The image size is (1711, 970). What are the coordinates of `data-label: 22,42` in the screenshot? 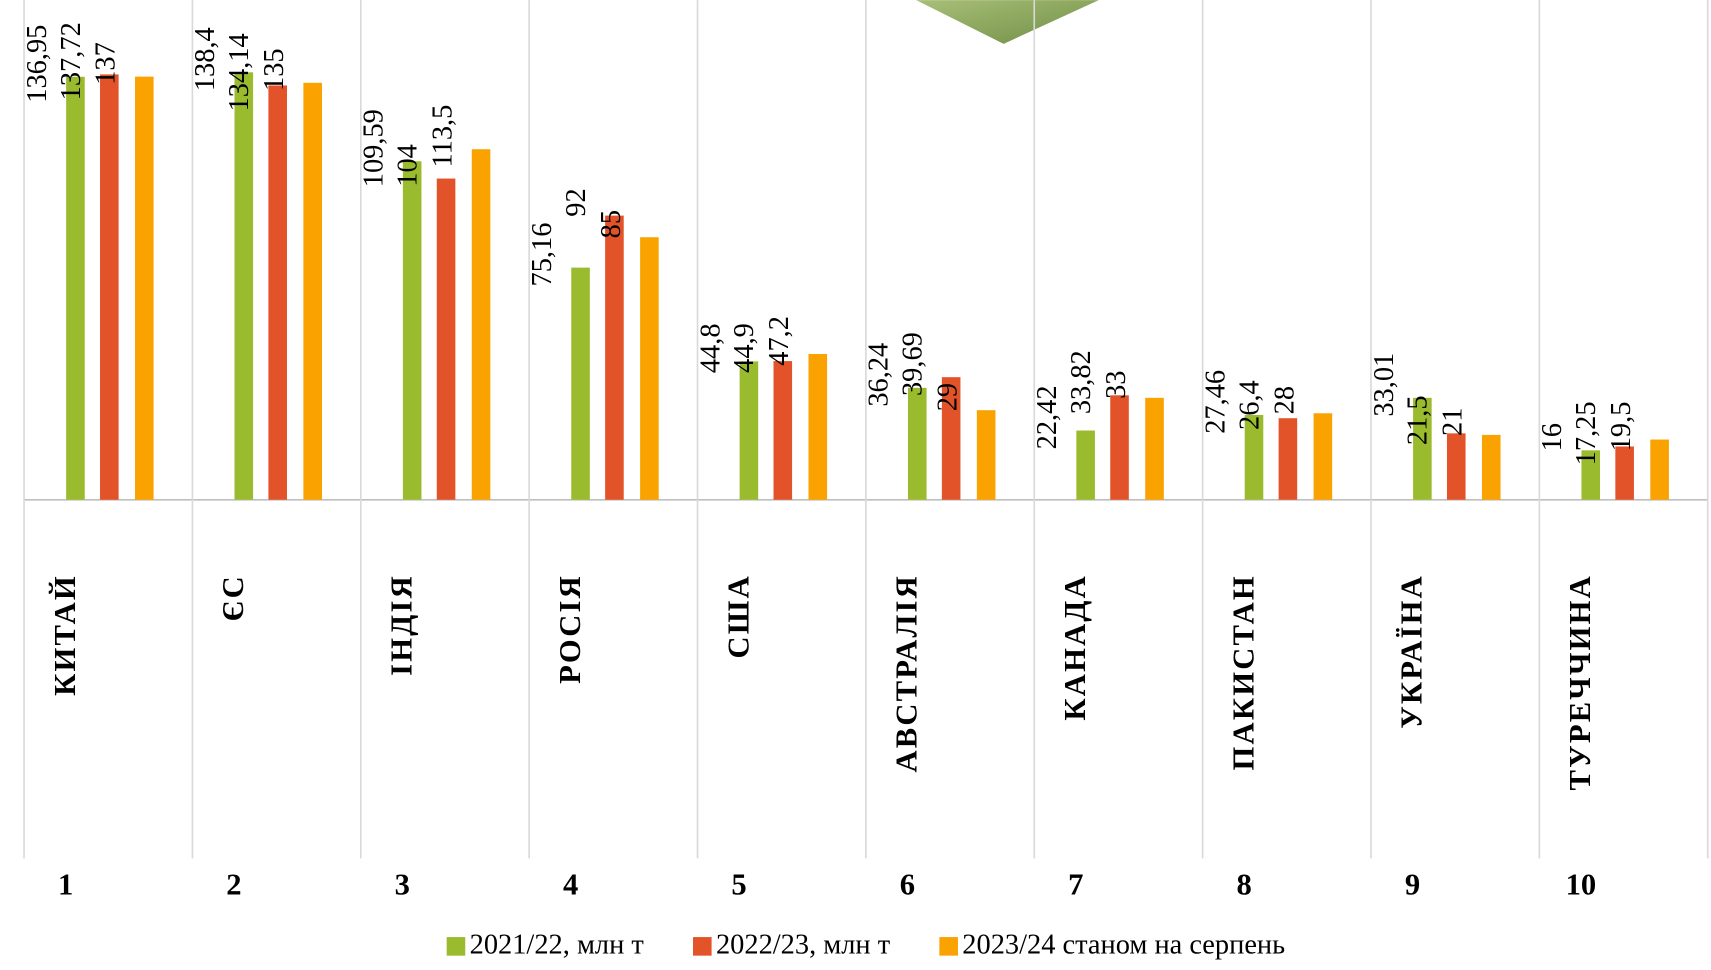 It's located at (1047, 417).